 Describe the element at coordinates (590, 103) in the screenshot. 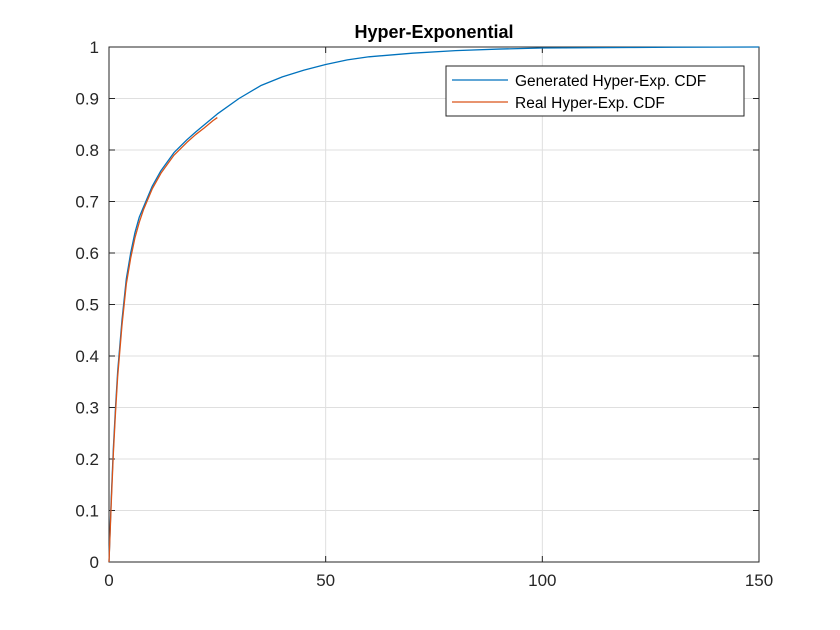

I see `legend-label: Real Hyper-Exp. CDF` at that location.